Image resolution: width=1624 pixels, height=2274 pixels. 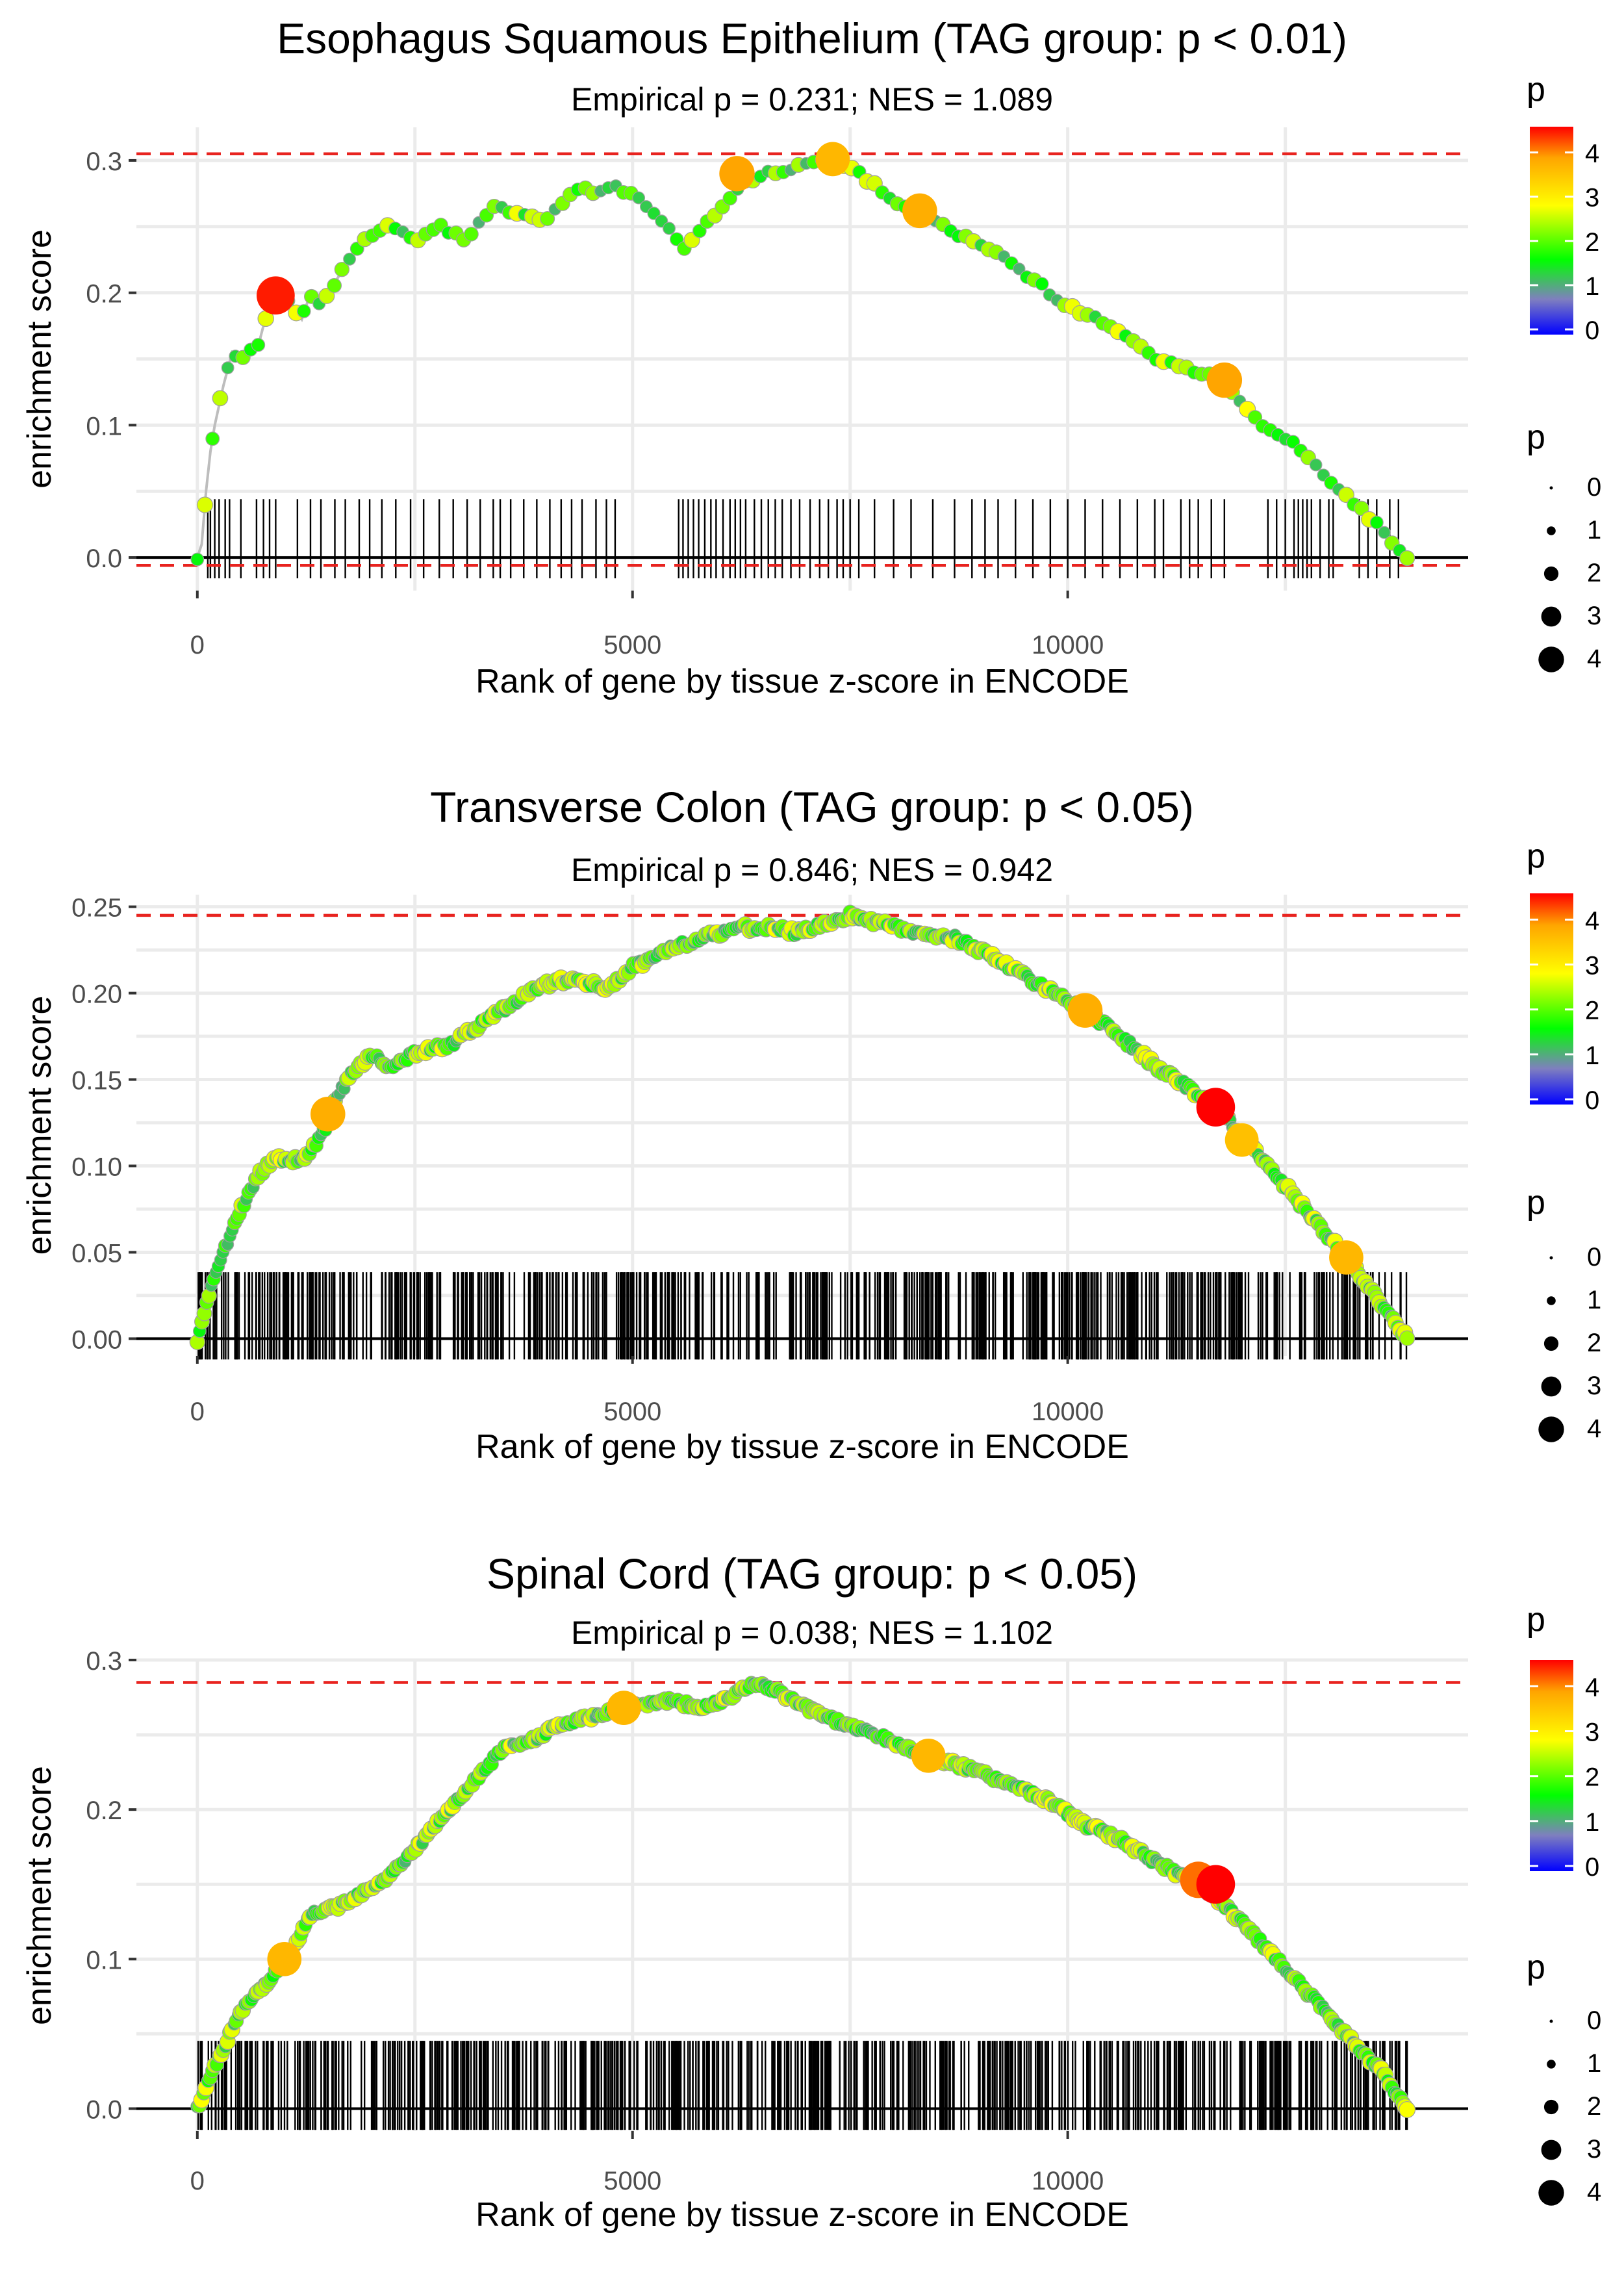 What do you see at coordinates (96, 908) in the screenshot?
I see `y-tick-label: 0.25` at bounding box center [96, 908].